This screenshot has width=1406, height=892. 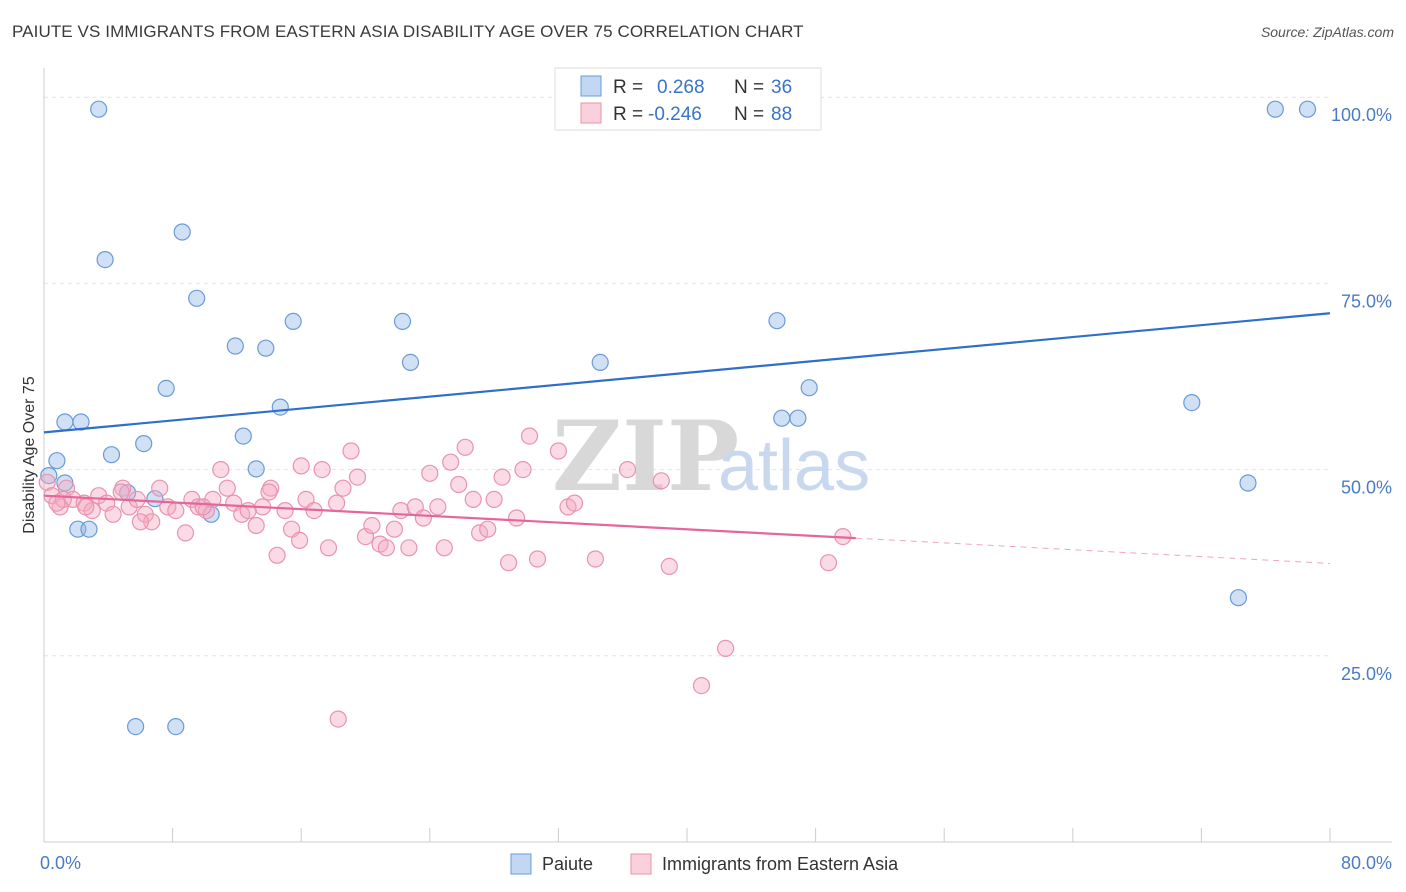 What do you see at coordinates (687, 373) in the screenshot?
I see `trend-line-paiute` at bounding box center [687, 373].